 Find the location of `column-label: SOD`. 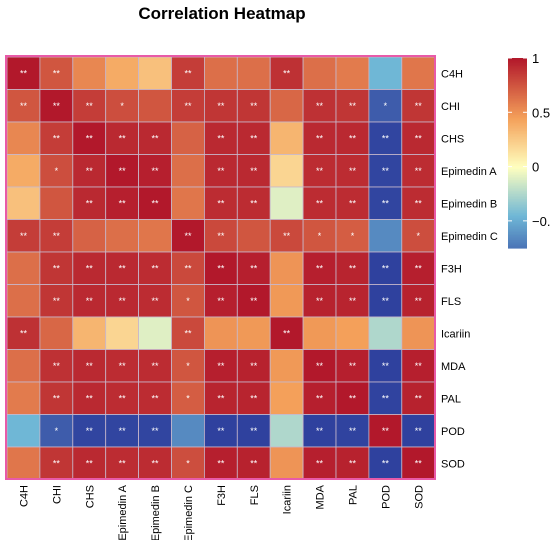

column-label: SOD is located at coordinates (419, 497).